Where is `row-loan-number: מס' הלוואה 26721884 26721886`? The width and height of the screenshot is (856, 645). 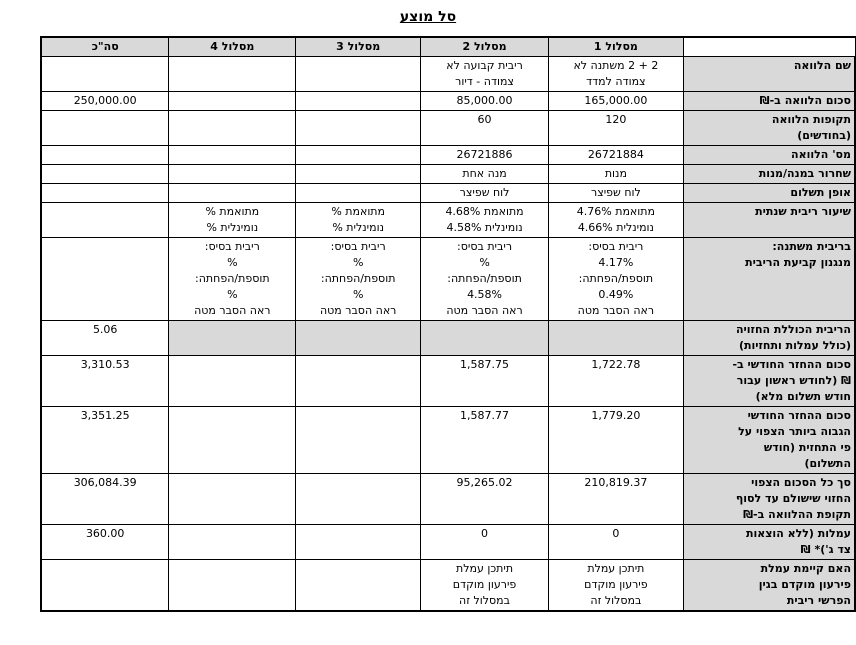 row-loan-number: מס' הלוואה 26721884 26721886 is located at coordinates (448, 155).